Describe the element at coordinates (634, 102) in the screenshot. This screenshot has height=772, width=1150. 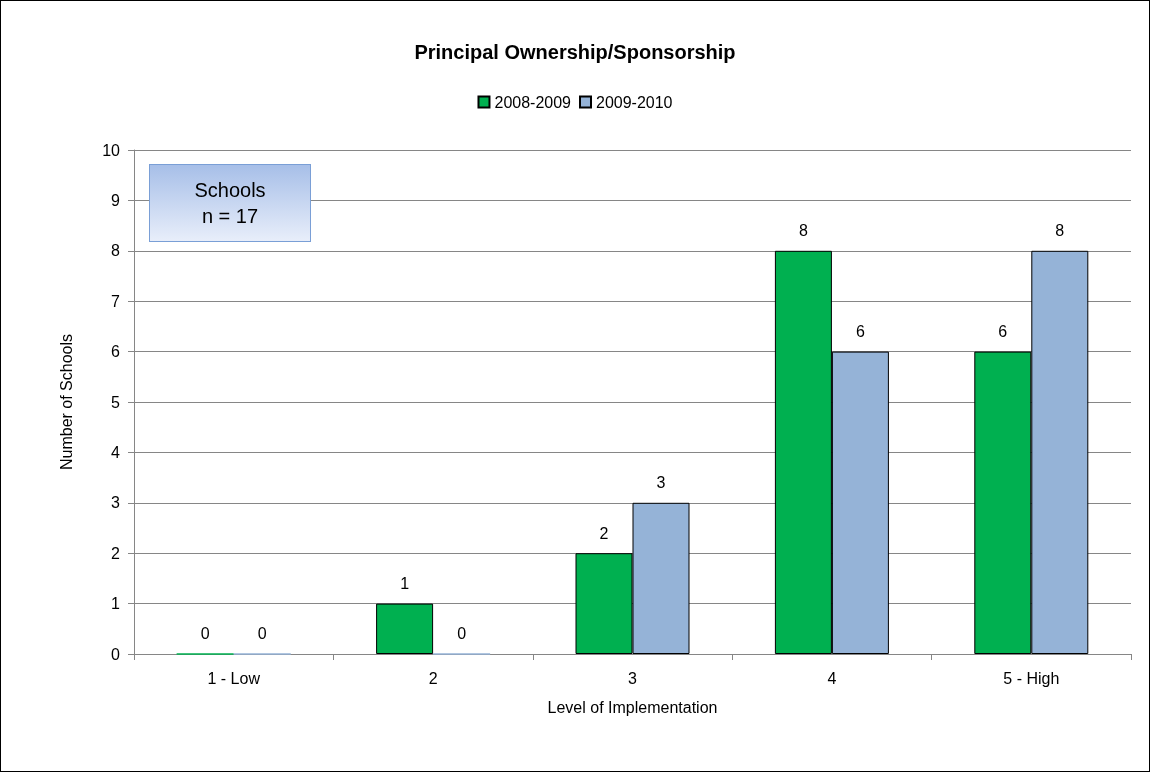
I see `legend-label: 2009-2010` at that location.